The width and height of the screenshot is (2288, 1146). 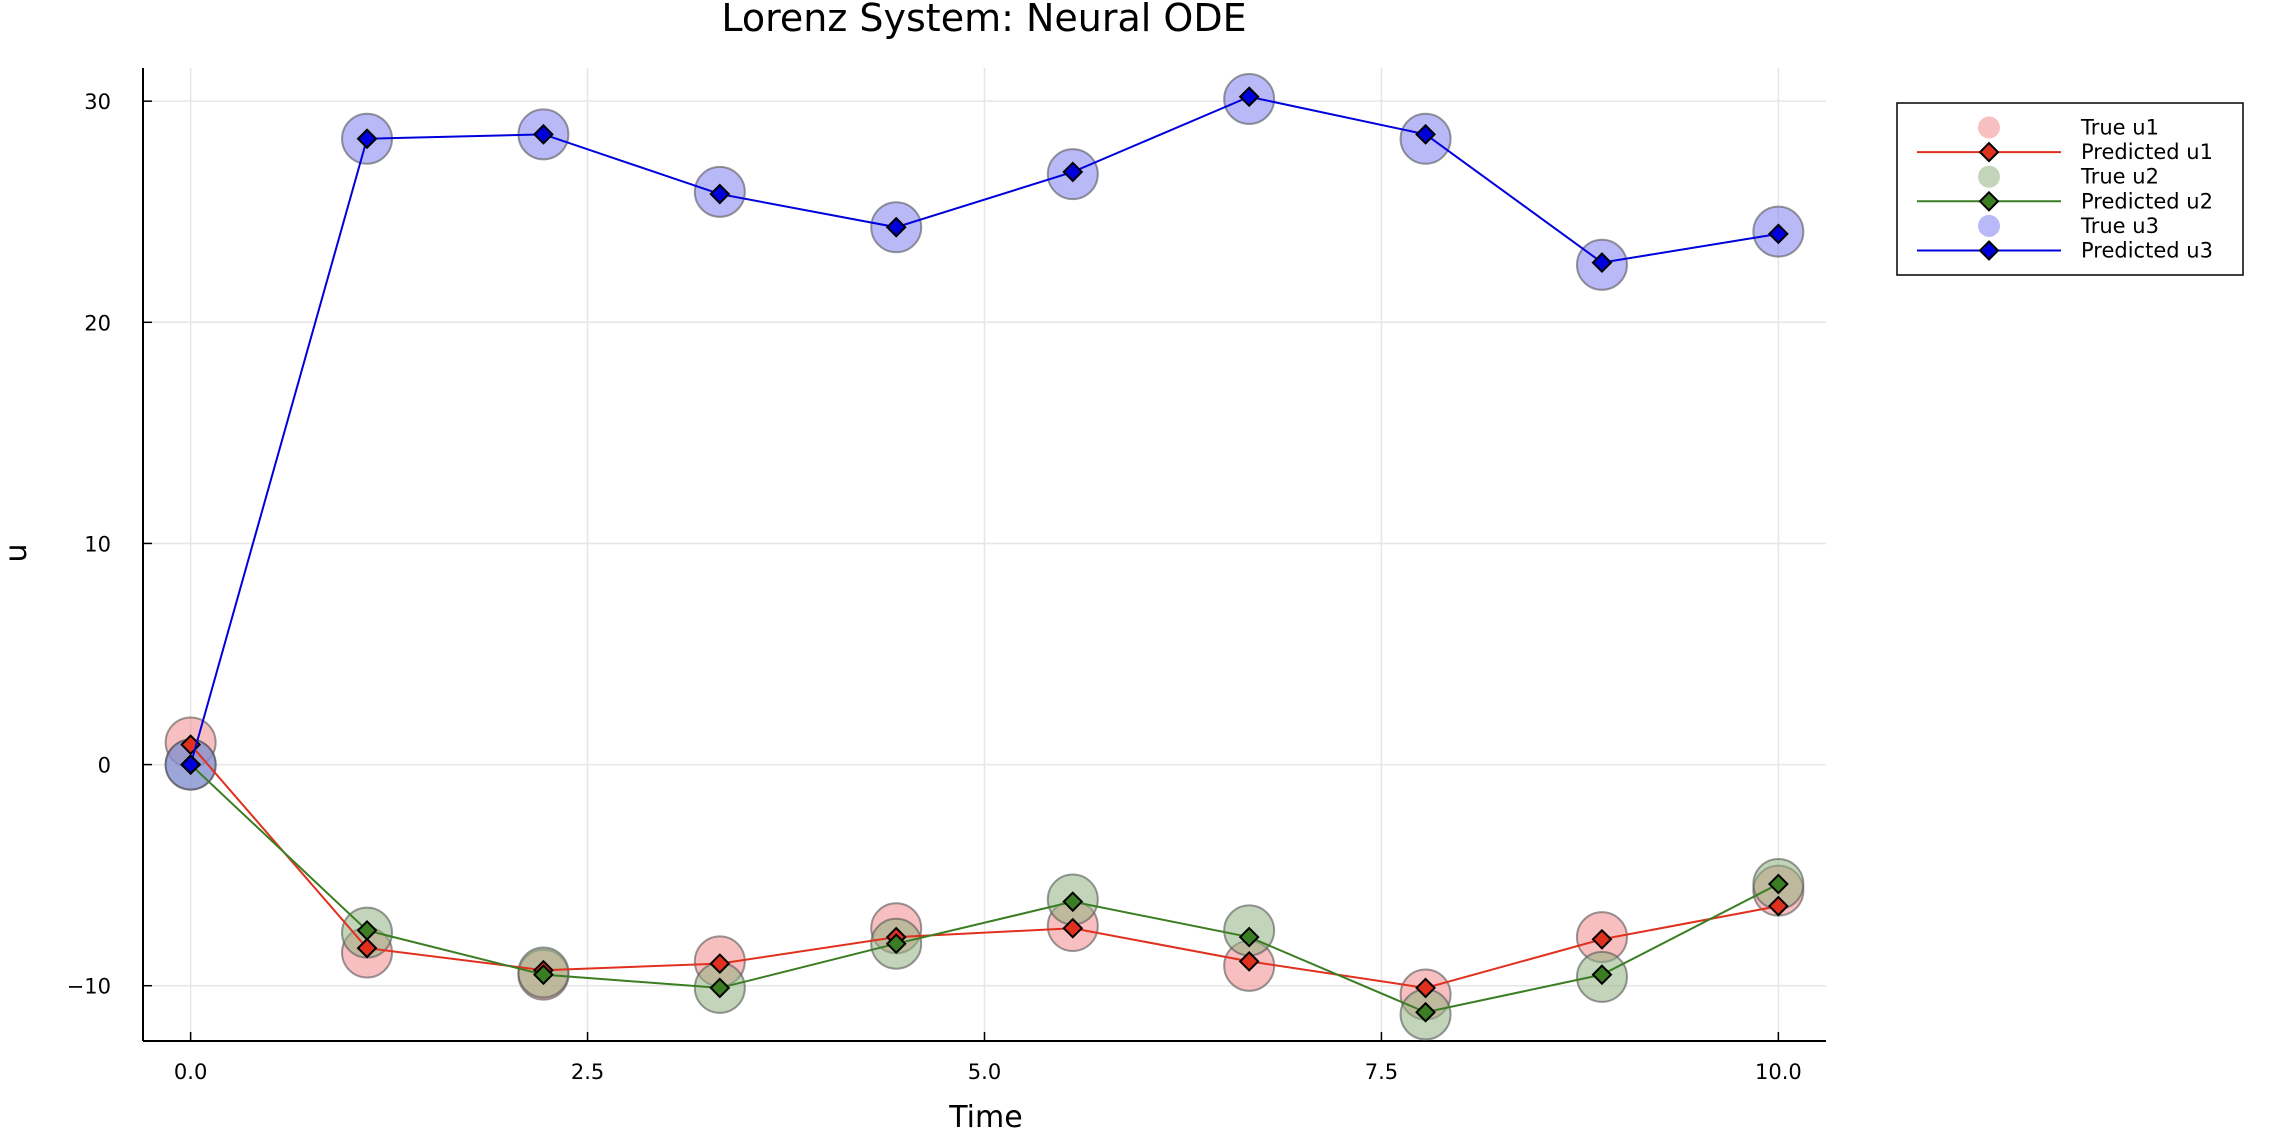 I want to click on legend-entry-label: Predicted u1, so click(x=2147, y=152).